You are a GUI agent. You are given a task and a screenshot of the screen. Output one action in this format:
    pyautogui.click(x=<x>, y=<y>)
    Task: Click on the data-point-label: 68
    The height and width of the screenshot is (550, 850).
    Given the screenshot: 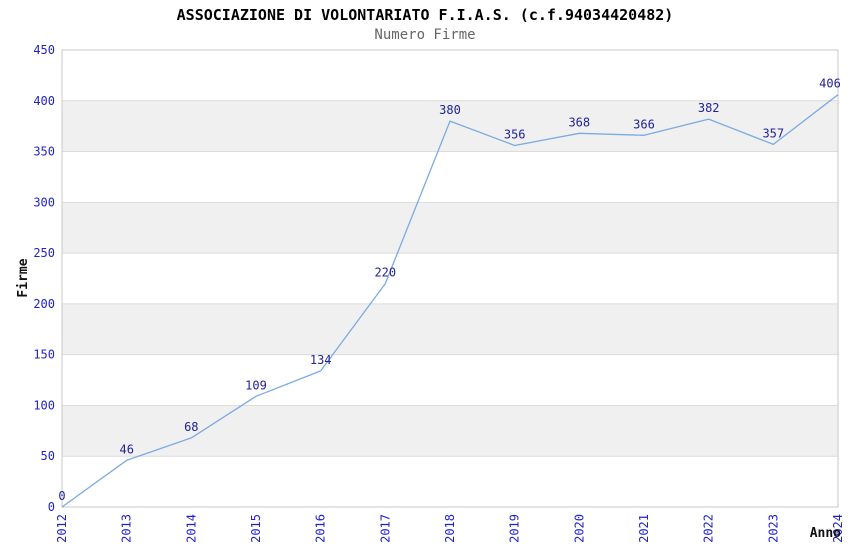 What is the action you would take?
    pyautogui.click(x=191, y=427)
    